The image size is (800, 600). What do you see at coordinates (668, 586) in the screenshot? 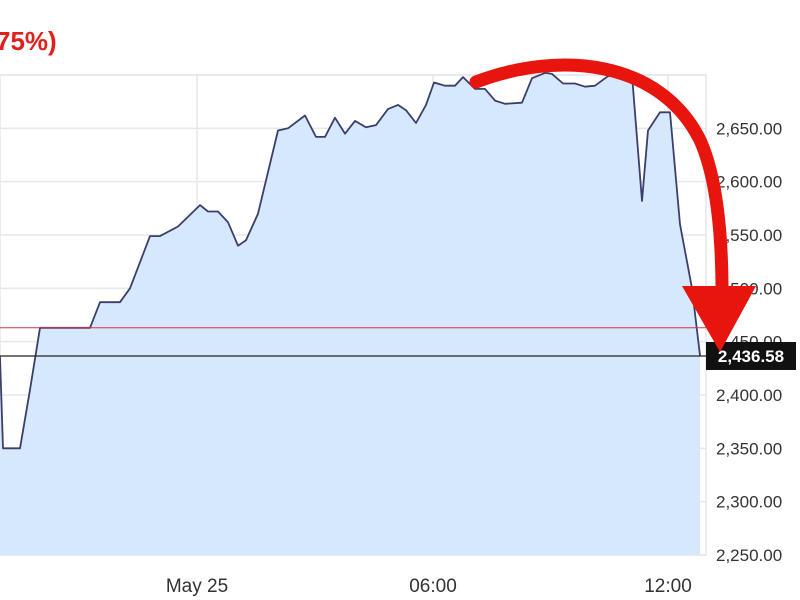
I see `x-tick-label: 12:00` at bounding box center [668, 586].